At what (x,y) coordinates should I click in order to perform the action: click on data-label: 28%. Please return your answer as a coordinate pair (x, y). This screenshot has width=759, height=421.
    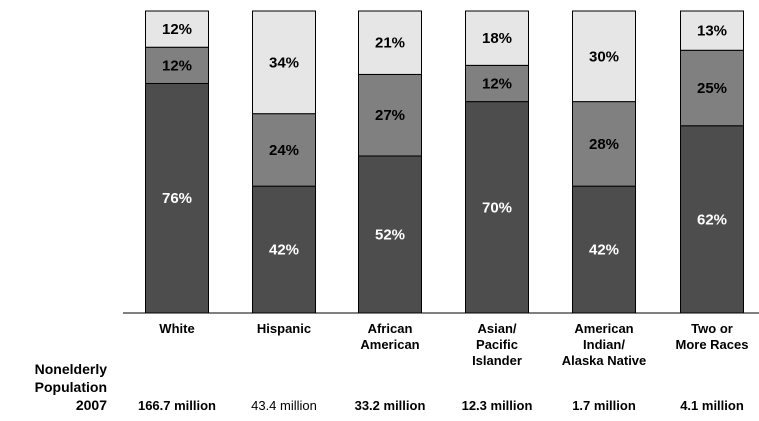
    Looking at the image, I should click on (604, 144).